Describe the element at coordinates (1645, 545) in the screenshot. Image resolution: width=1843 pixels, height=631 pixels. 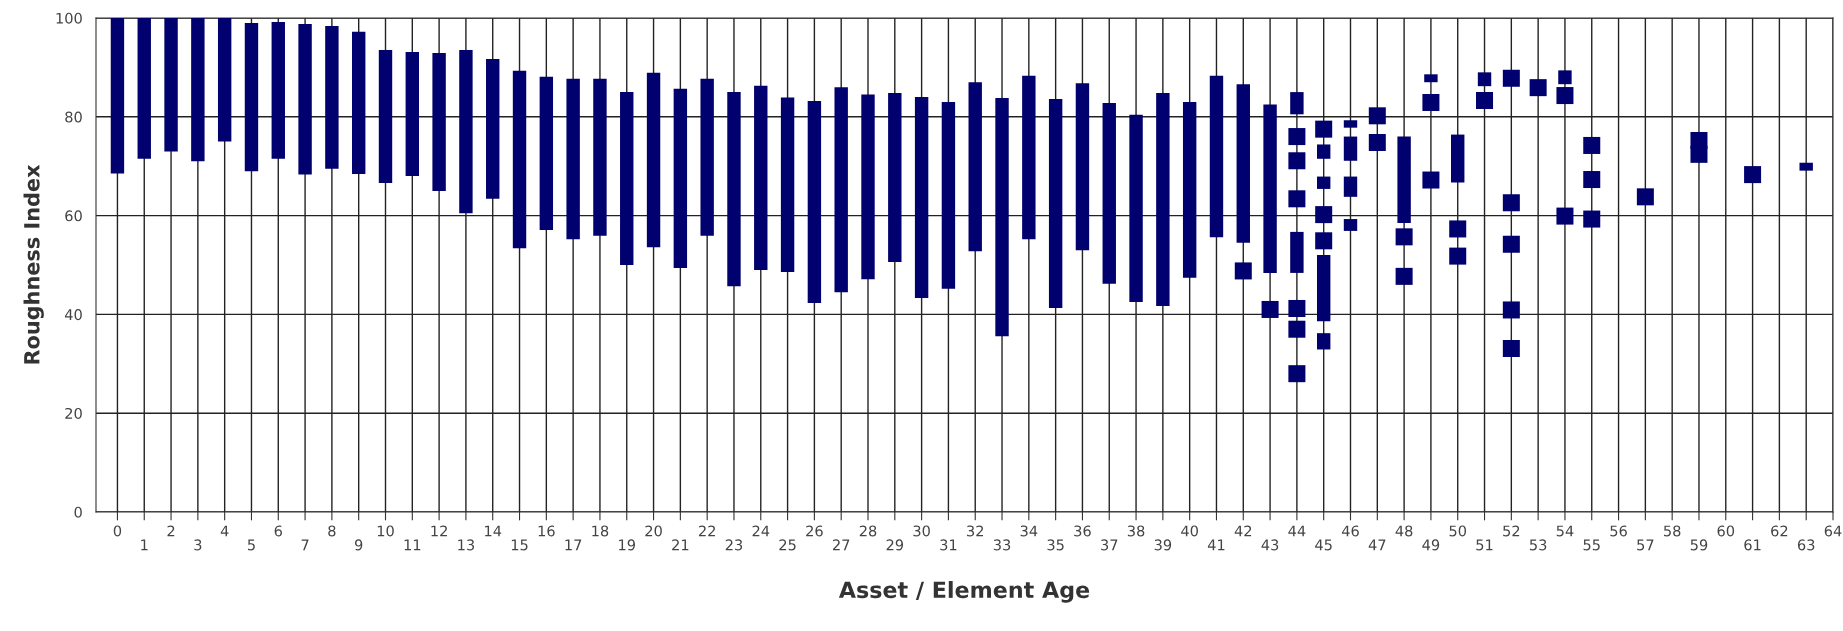
I see `x2-tick-label: 57` at that location.